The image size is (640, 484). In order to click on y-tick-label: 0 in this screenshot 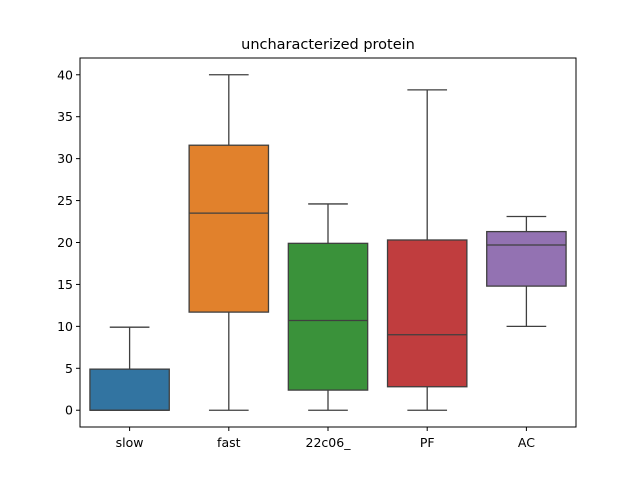, I will do `click(69, 410)`.